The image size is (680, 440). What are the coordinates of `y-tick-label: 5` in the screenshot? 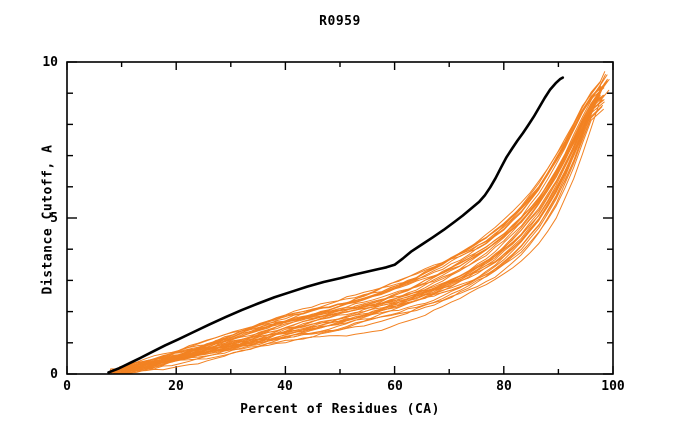 It's located at (54, 218).